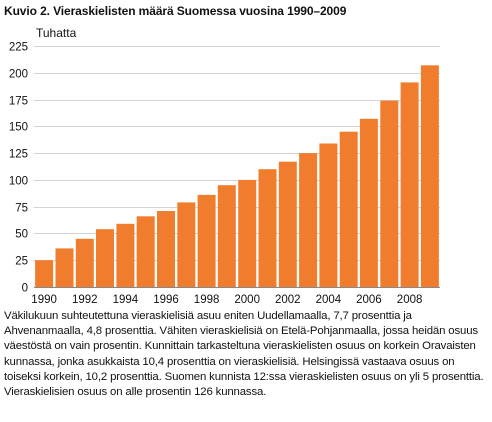 This screenshot has width=492, height=422. I want to click on x-tick-label: 2008, so click(410, 300).